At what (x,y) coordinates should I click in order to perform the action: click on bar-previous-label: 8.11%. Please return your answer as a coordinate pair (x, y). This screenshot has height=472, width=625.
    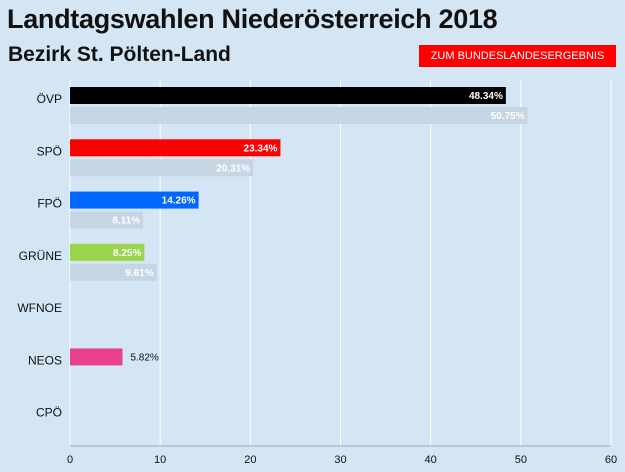
    Looking at the image, I should click on (126, 221).